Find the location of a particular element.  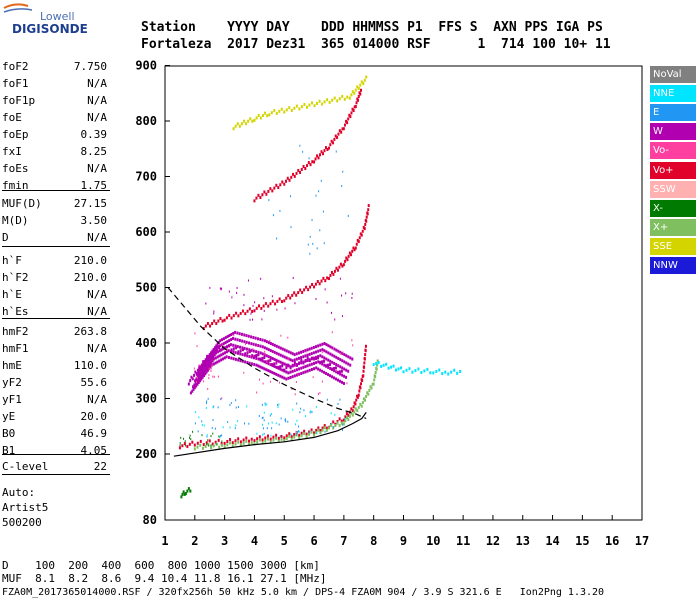

param-label: D is located at coordinates (5, 237).